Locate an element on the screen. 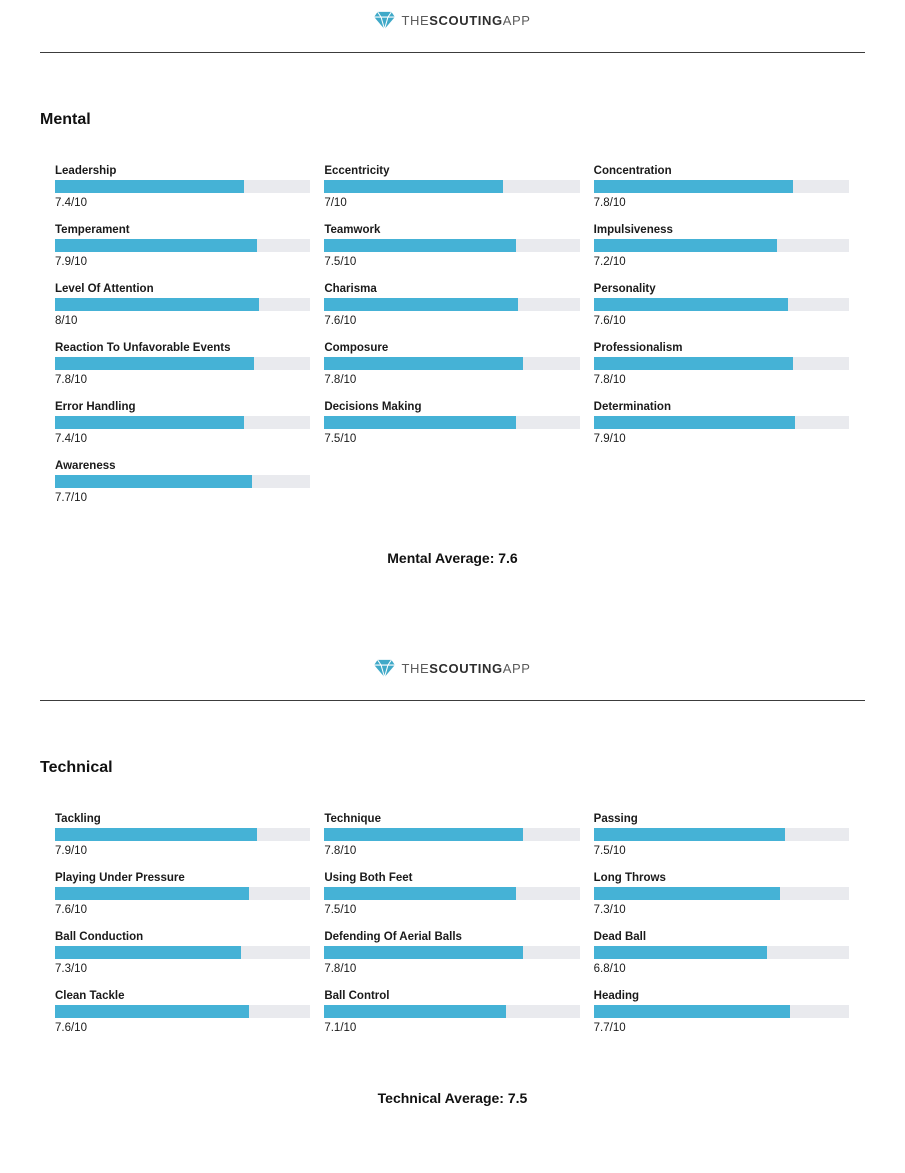  skill-item: Teamwork 7.5/10 is located at coordinates (452, 246).